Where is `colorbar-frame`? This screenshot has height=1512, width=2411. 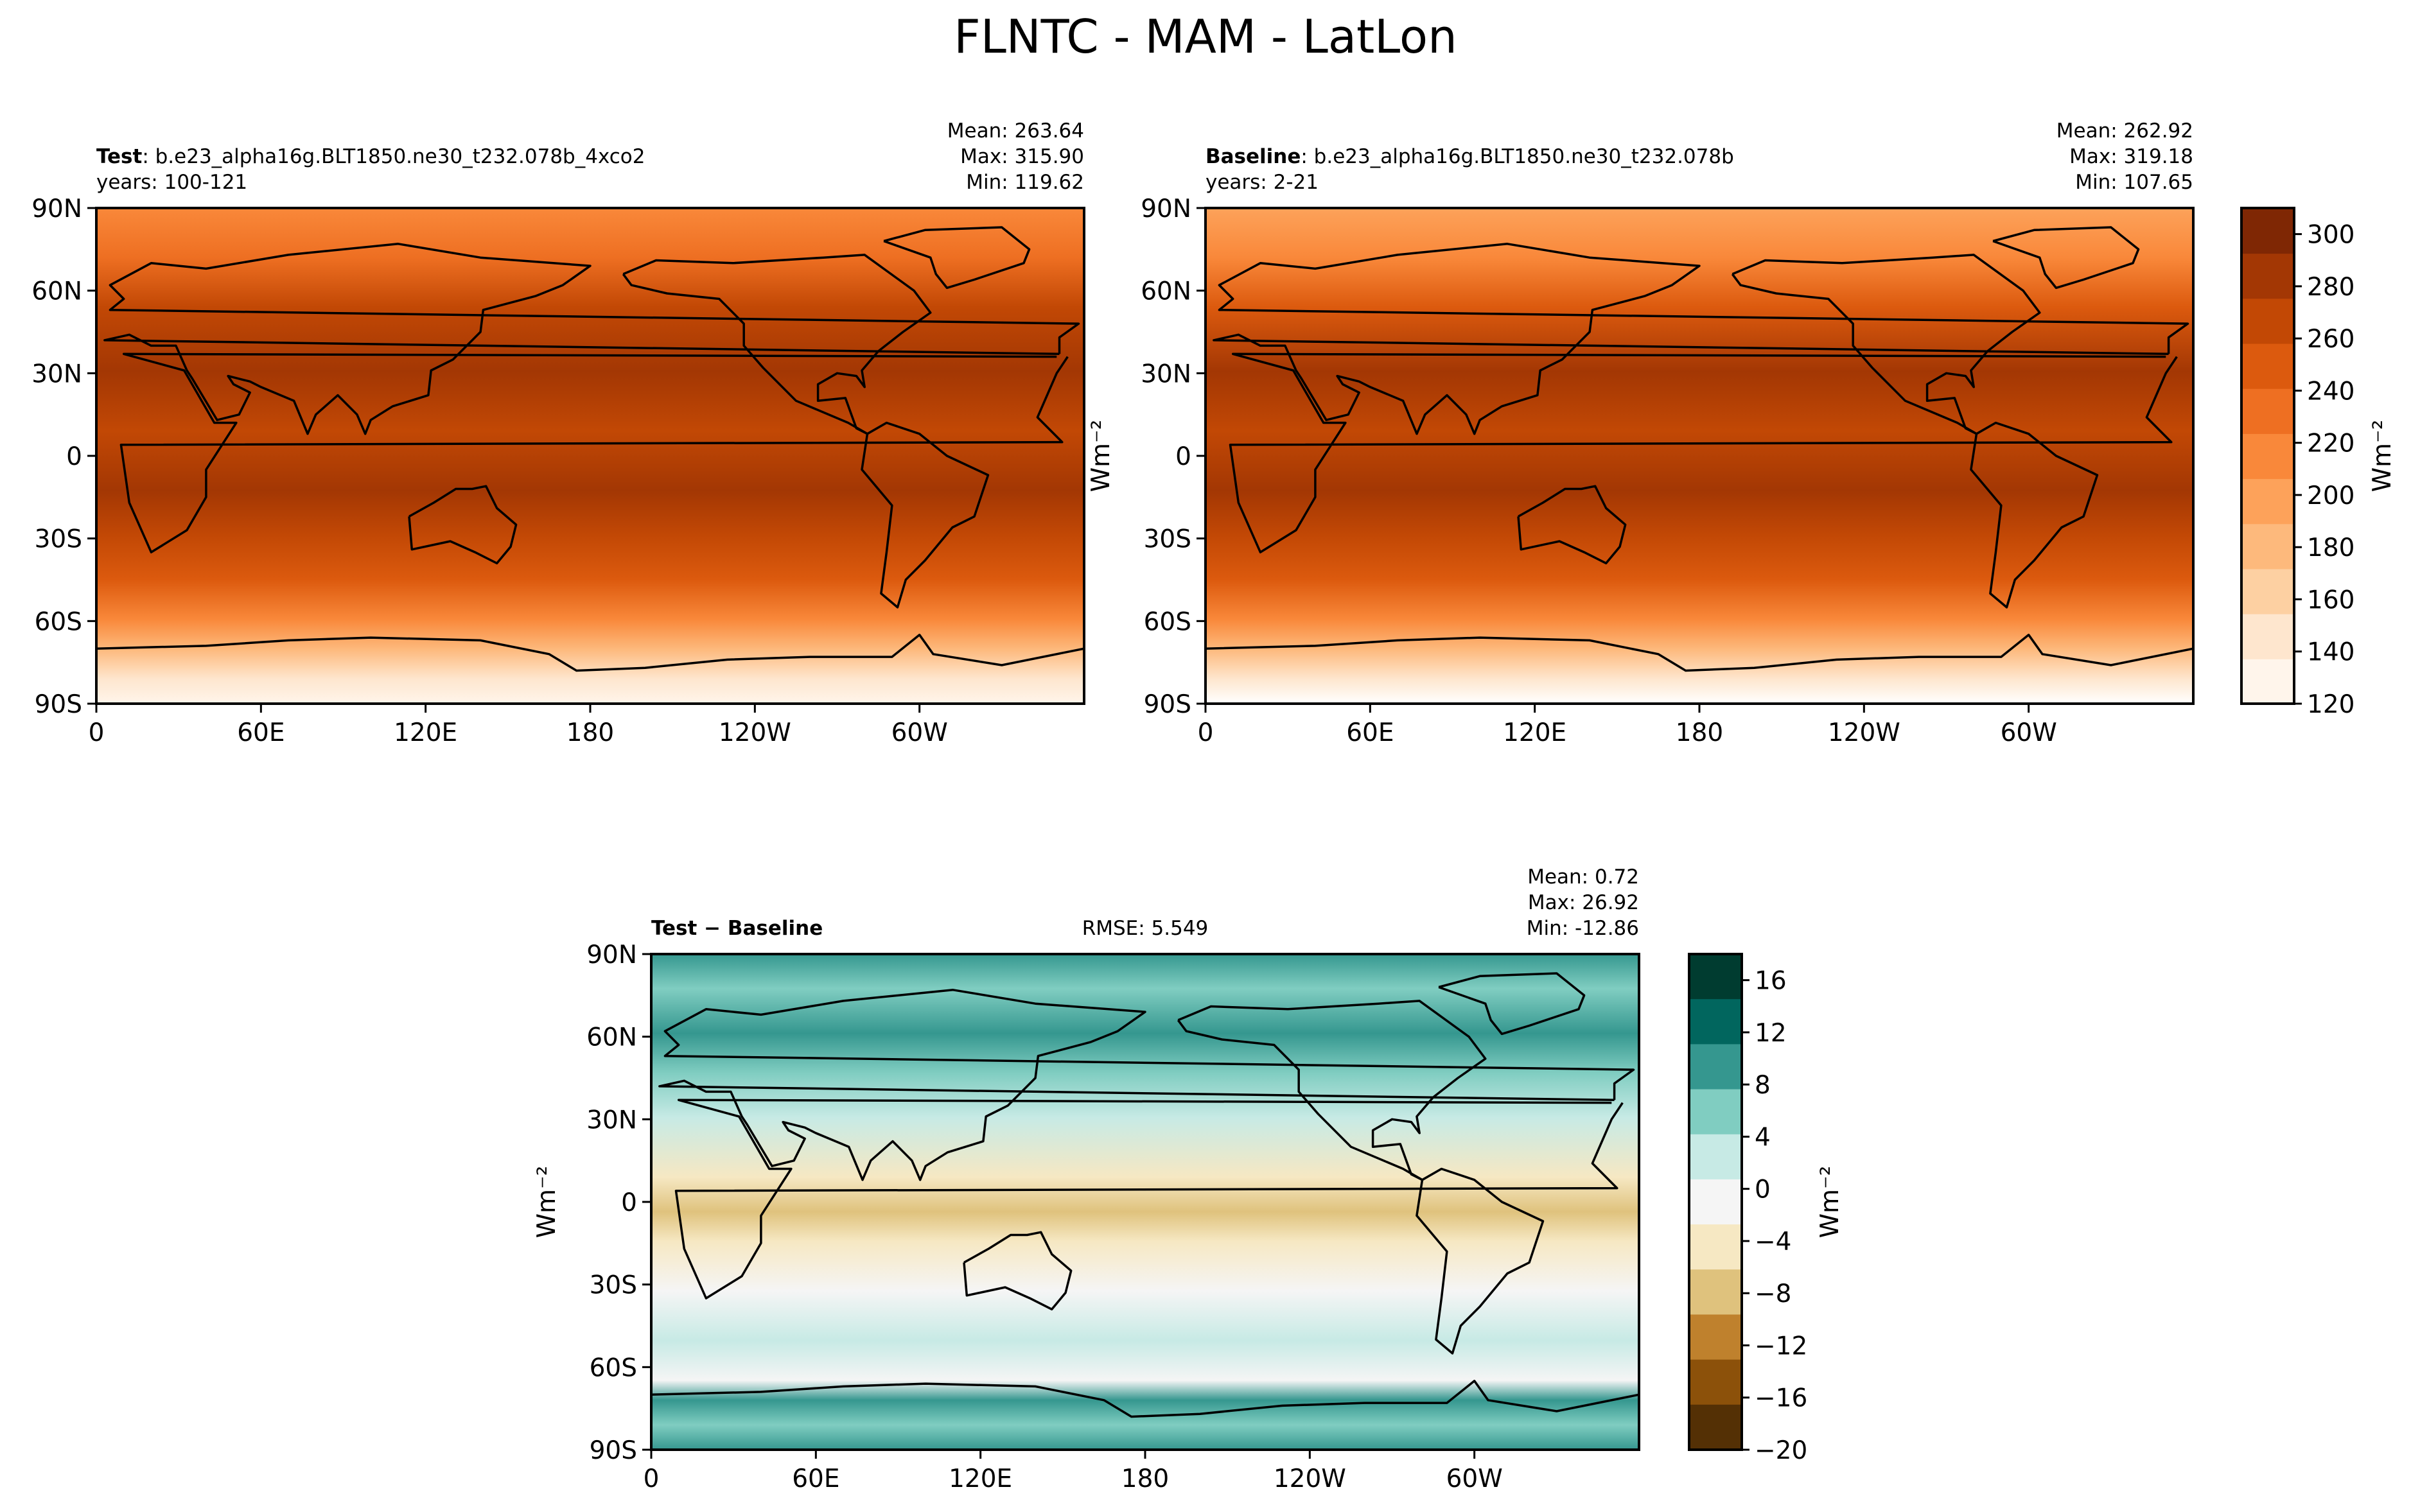 colorbar-frame is located at coordinates (2267, 456).